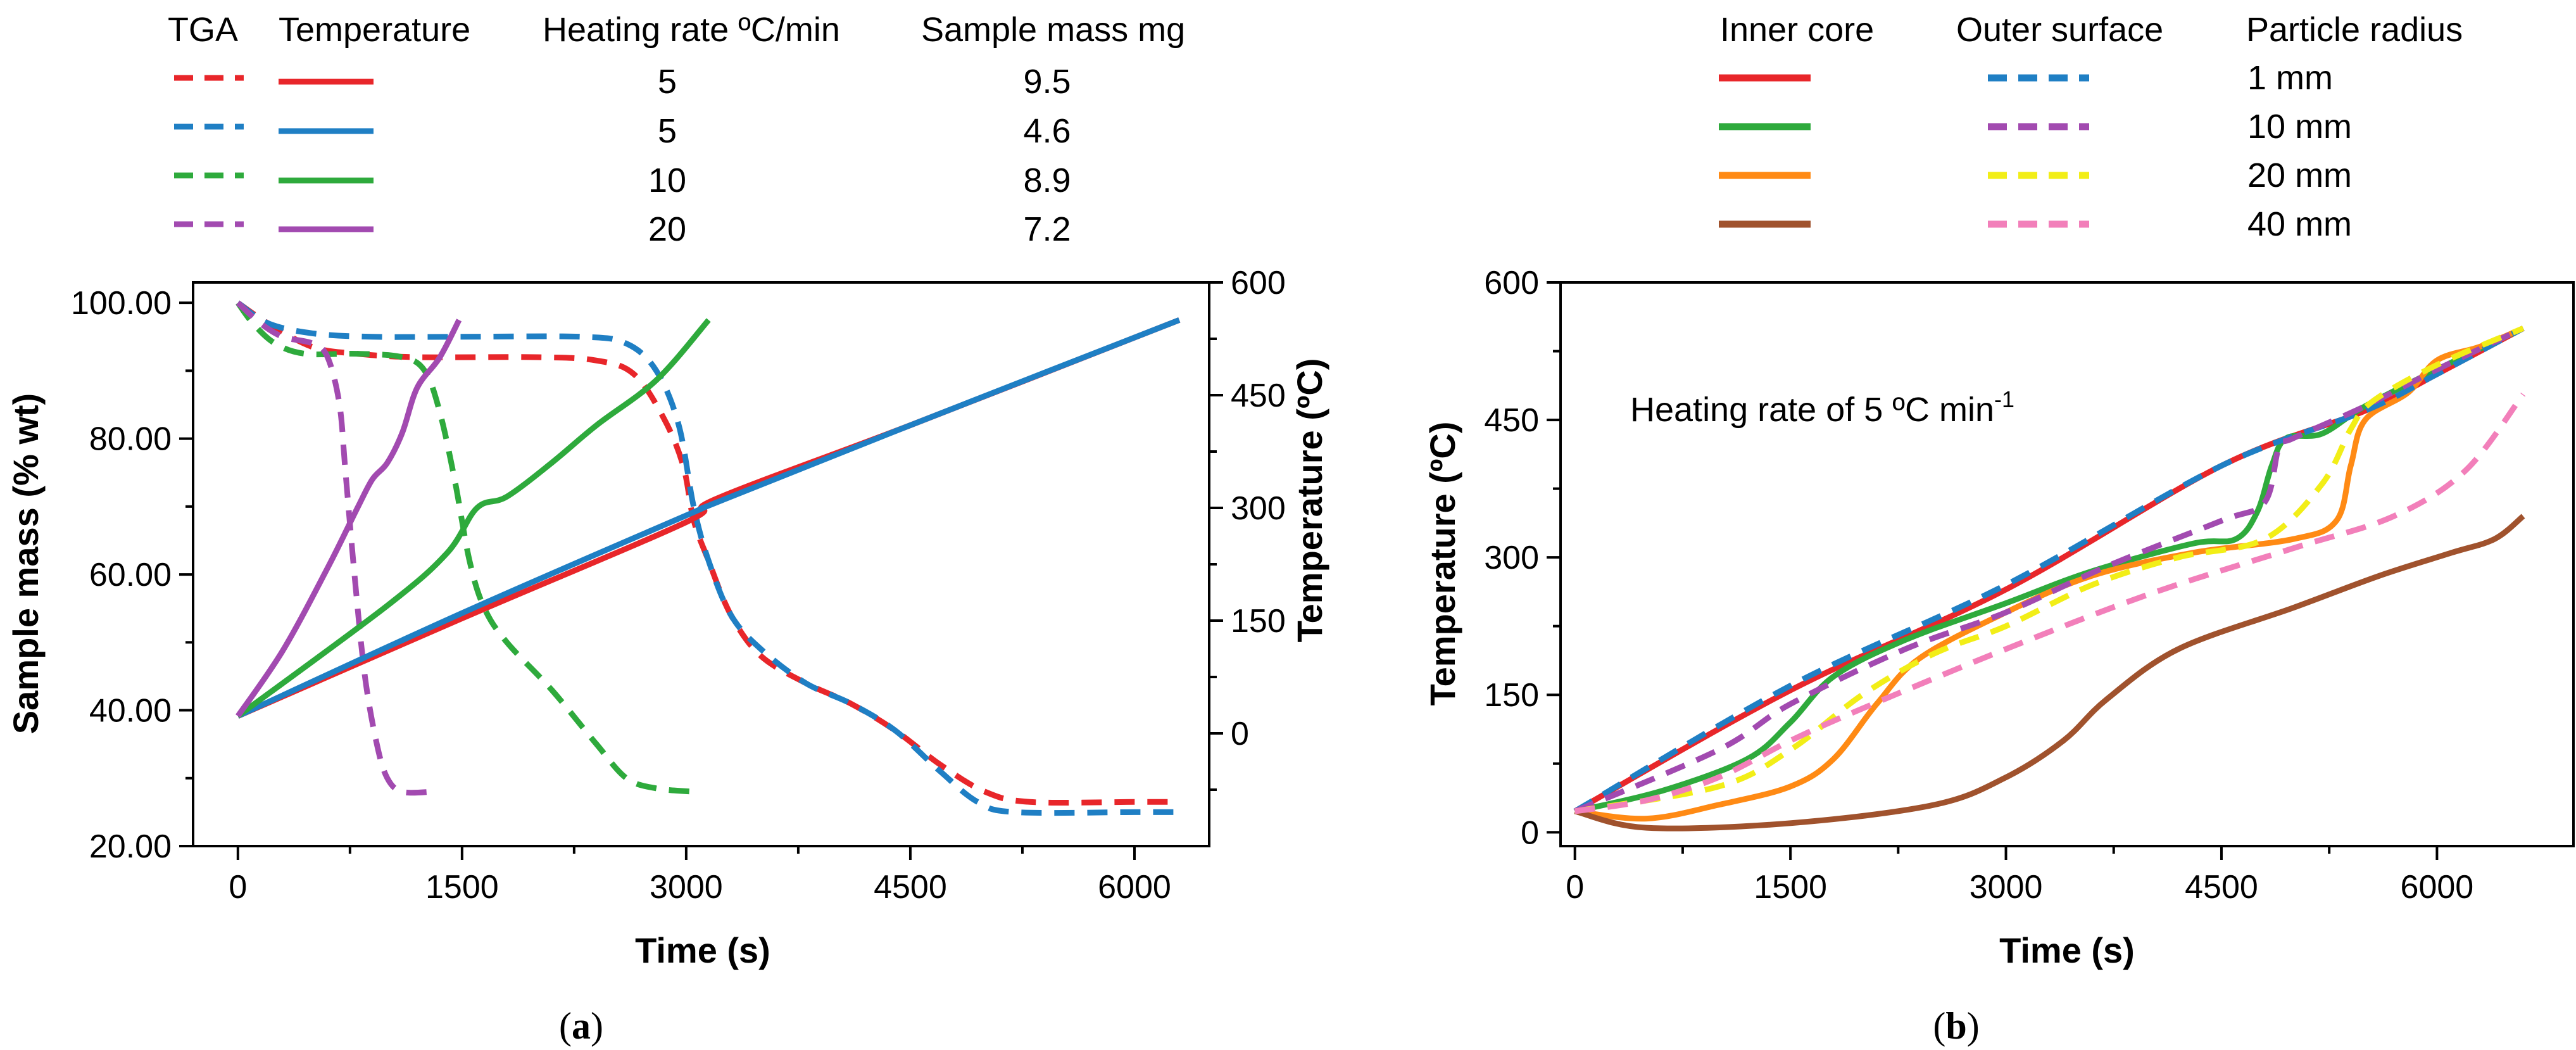  I want to click on a-ytick-label: 20.00, so click(130, 846).